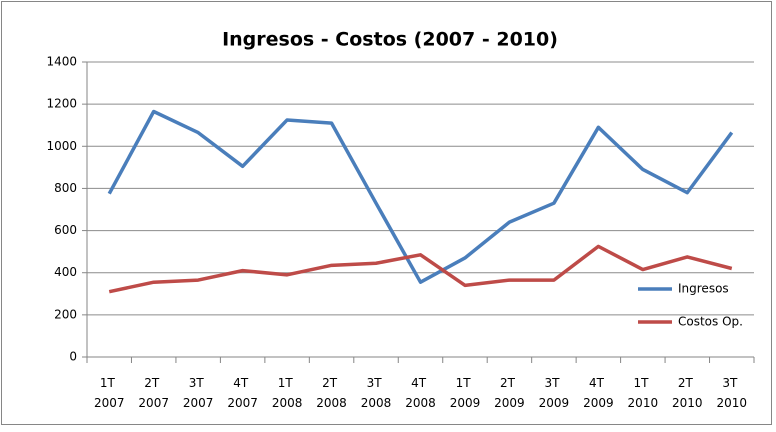 This screenshot has width=776, height=432. Describe the element at coordinates (390, 40) in the screenshot. I see `chart-title: Ingresos - Costos (2007 - 2010)` at that location.